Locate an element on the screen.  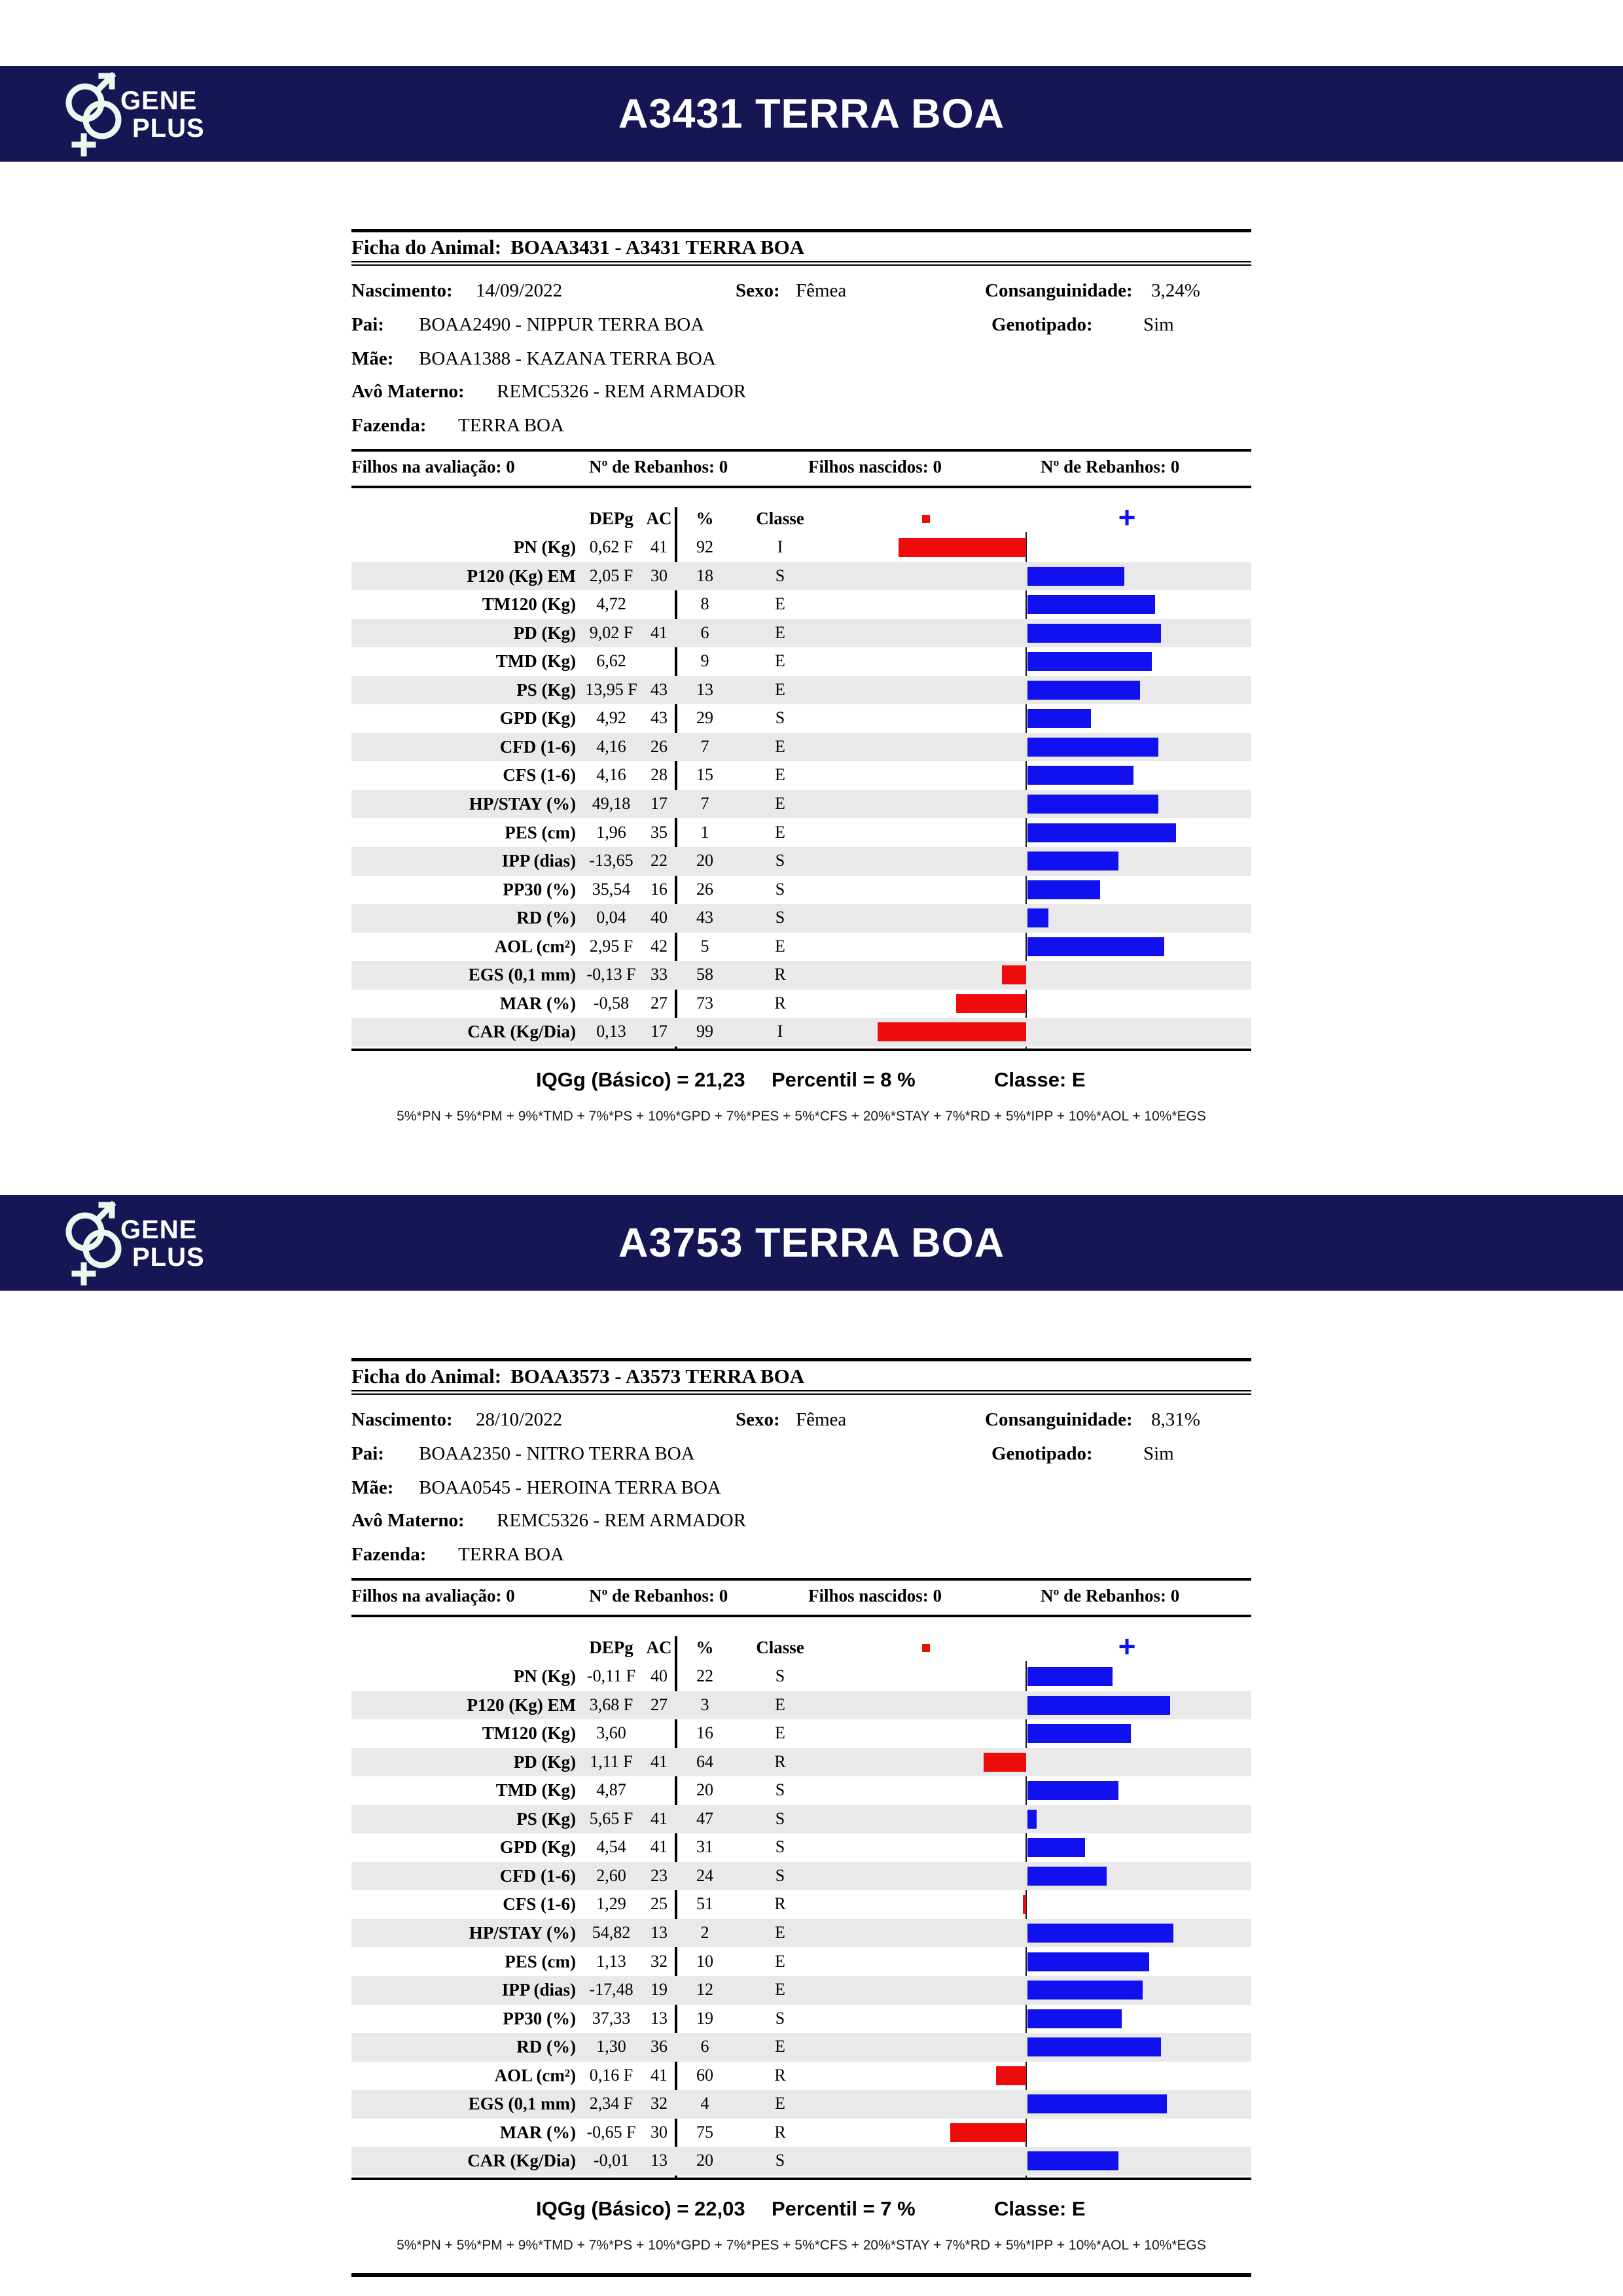
genotipado-value: Sim is located at coordinates (1158, 1453).